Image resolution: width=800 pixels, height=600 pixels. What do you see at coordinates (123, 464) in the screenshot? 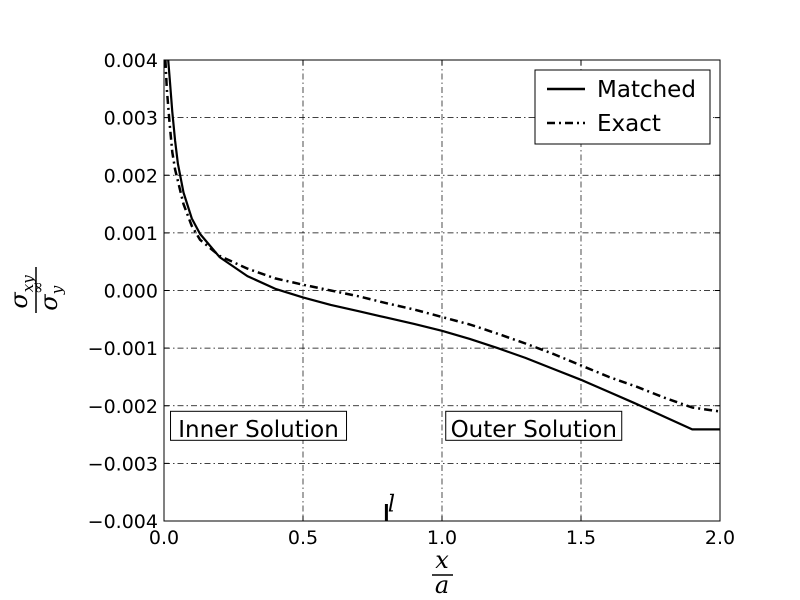
I see `y-tick-label: −0.003` at bounding box center [123, 464].